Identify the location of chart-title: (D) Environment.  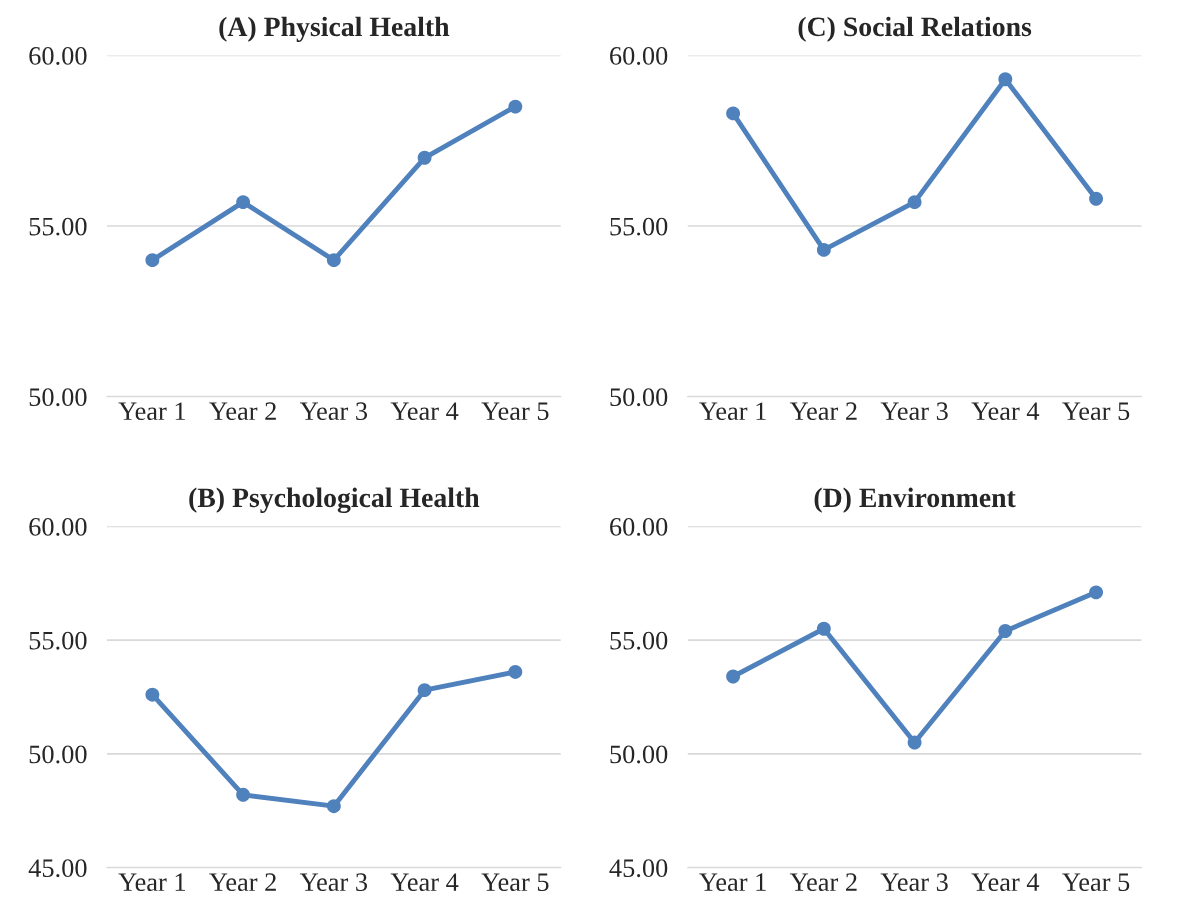
(915, 500).